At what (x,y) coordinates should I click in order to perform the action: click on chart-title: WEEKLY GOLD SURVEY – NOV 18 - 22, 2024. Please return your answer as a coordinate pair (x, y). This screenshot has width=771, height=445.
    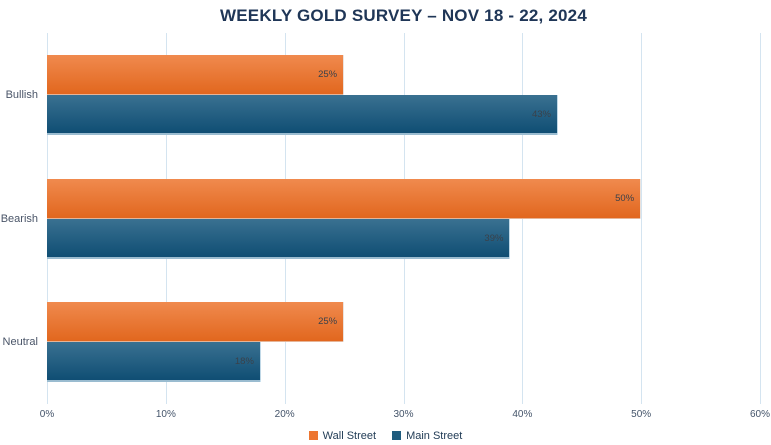
    Looking at the image, I should click on (403, 15).